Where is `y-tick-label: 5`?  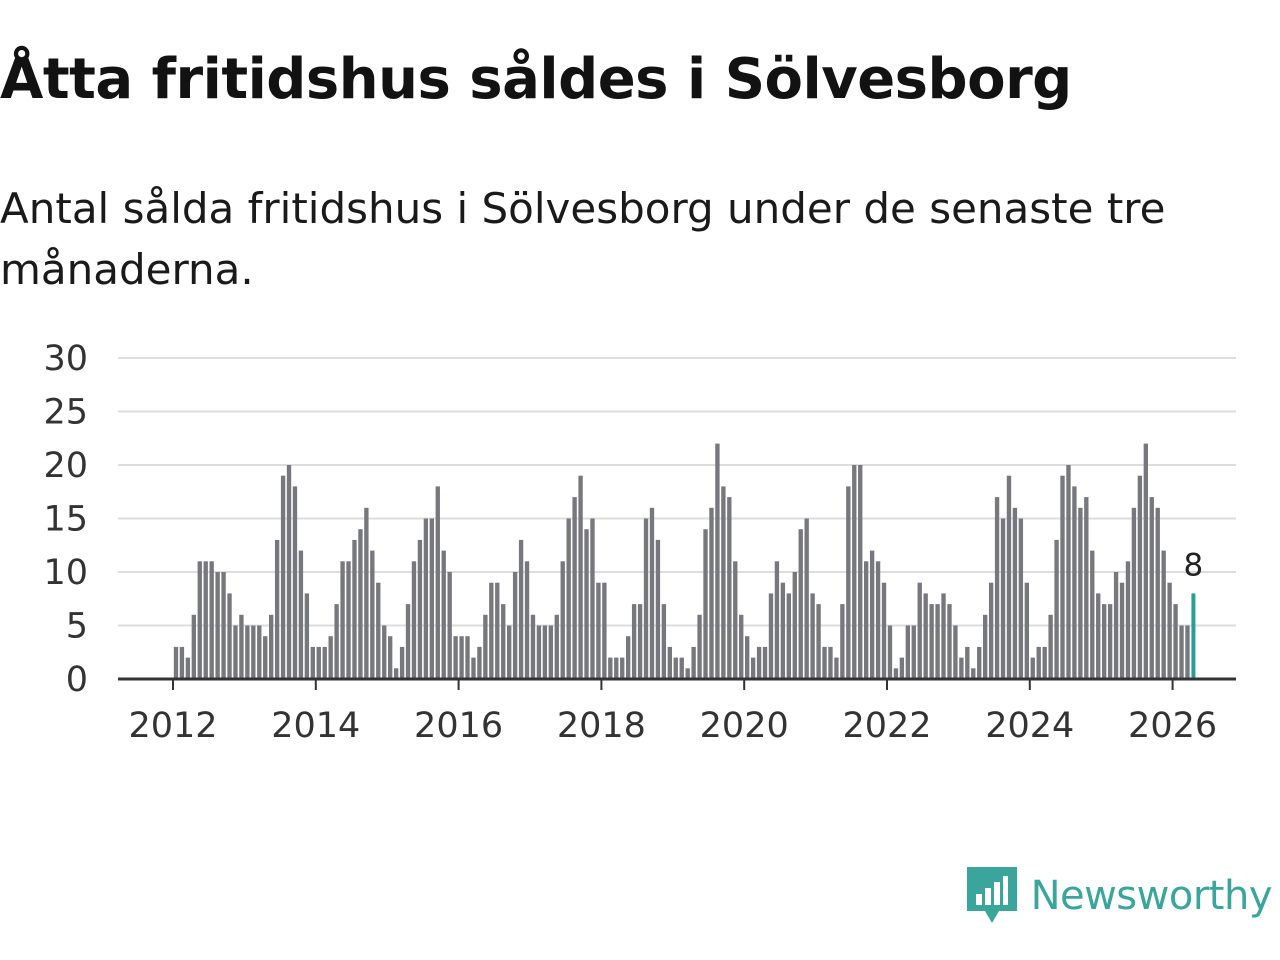 y-tick-label: 5 is located at coordinates (77, 627).